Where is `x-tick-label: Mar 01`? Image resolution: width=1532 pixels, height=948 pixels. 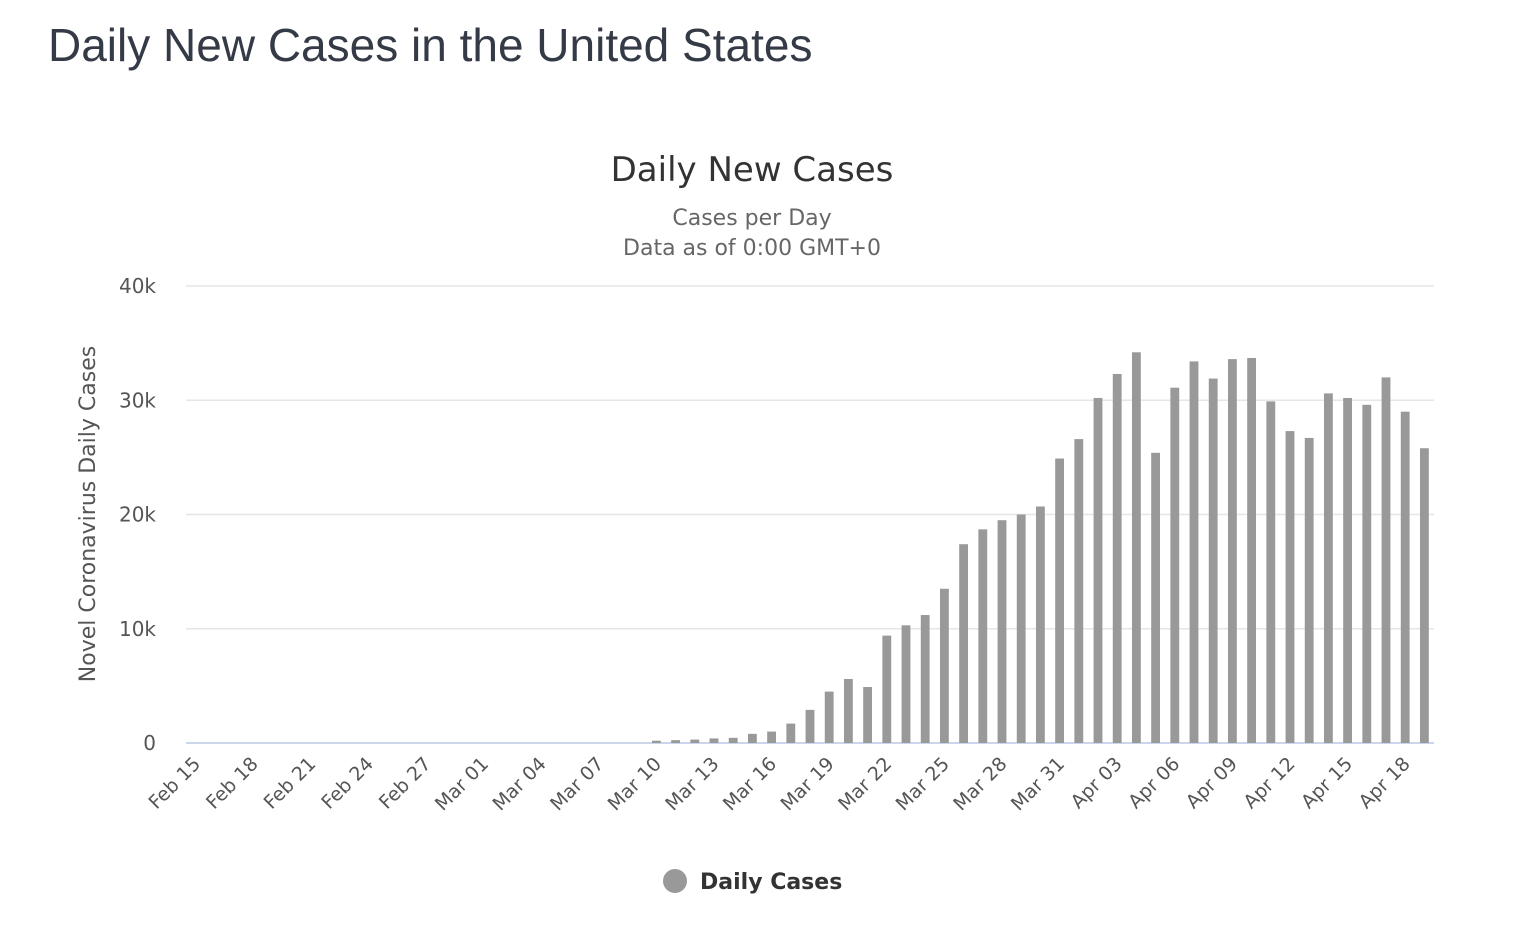
x-tick-label: Mar 01 is located at coordinates (462, 784).